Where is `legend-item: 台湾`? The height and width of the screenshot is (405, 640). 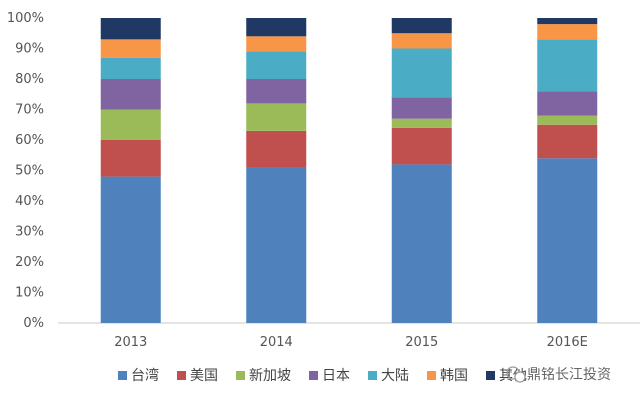 legend-item: 台湾 is located at coordinates (138, 375).